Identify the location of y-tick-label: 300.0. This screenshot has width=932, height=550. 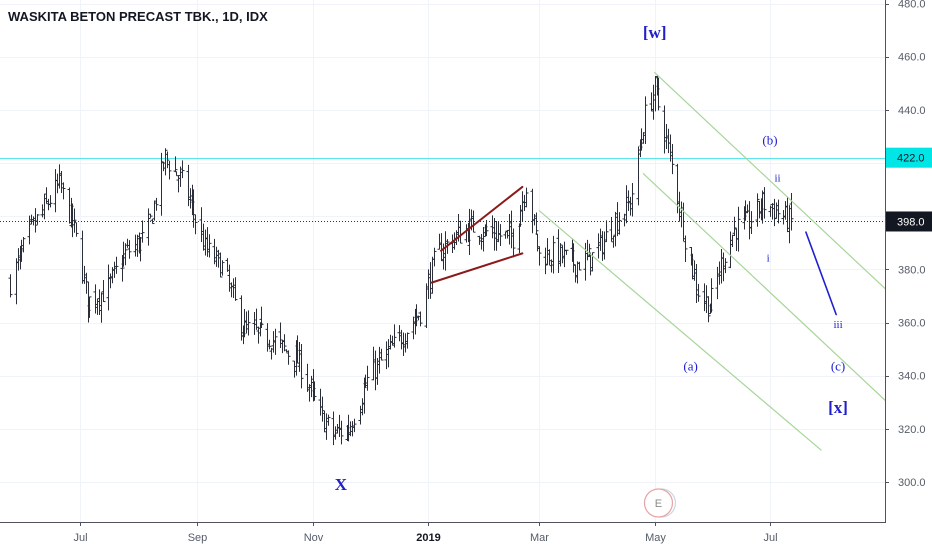
(912, 483).